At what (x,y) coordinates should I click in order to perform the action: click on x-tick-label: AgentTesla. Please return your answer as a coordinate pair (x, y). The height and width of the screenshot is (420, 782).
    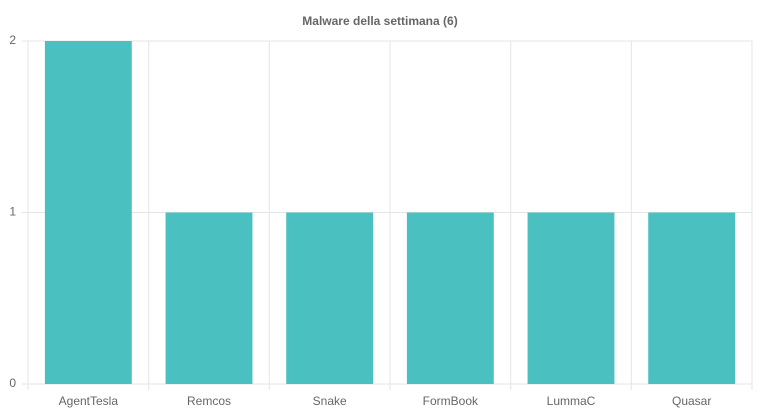
    Looking at the image, I should click on (89, 401).